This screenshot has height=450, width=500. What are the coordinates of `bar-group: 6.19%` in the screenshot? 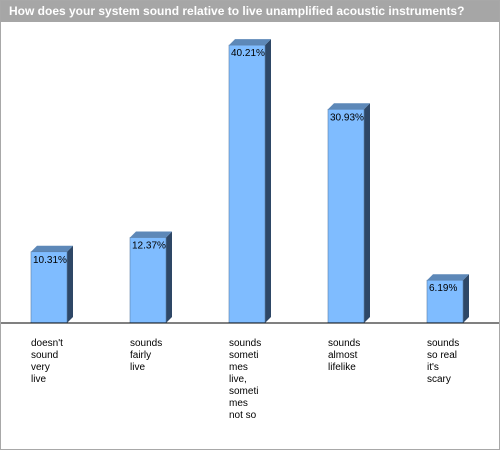 It's located at (447, 299).